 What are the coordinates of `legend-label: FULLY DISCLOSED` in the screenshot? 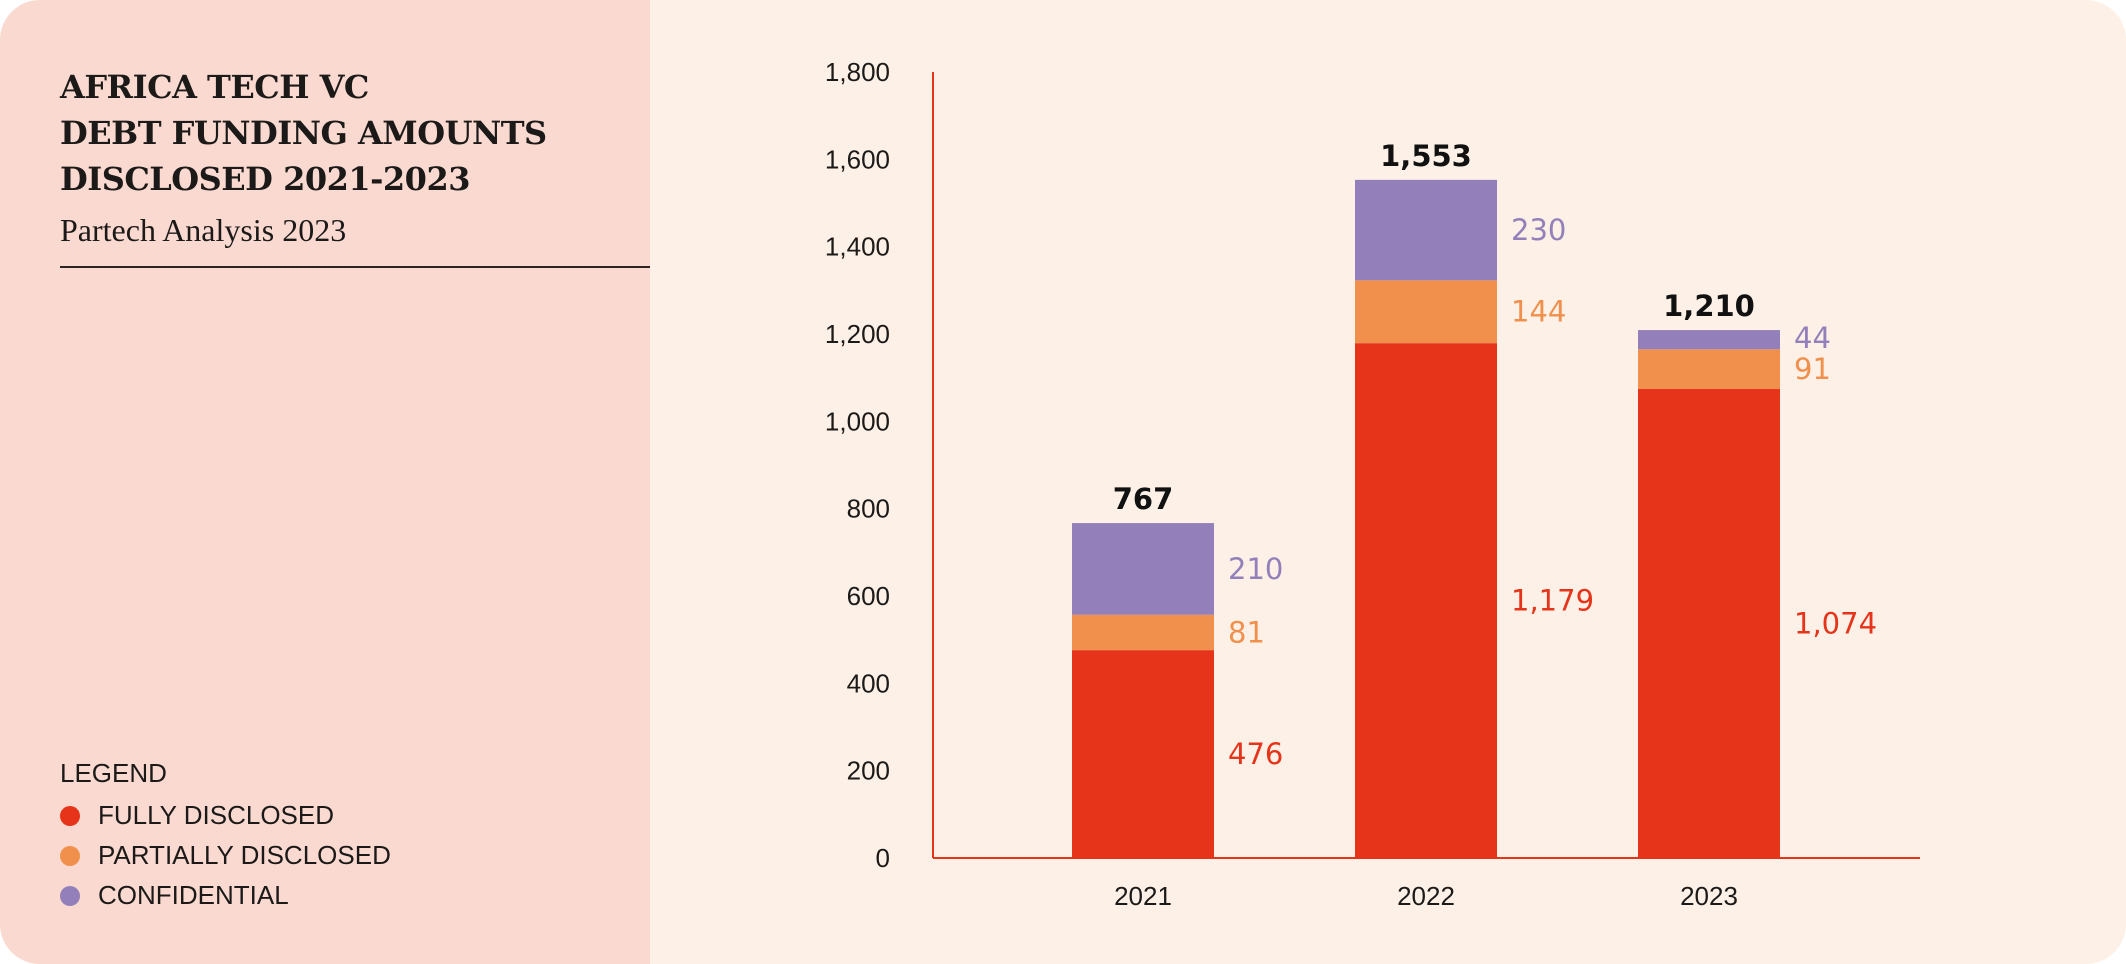 It's located at (216, 815).